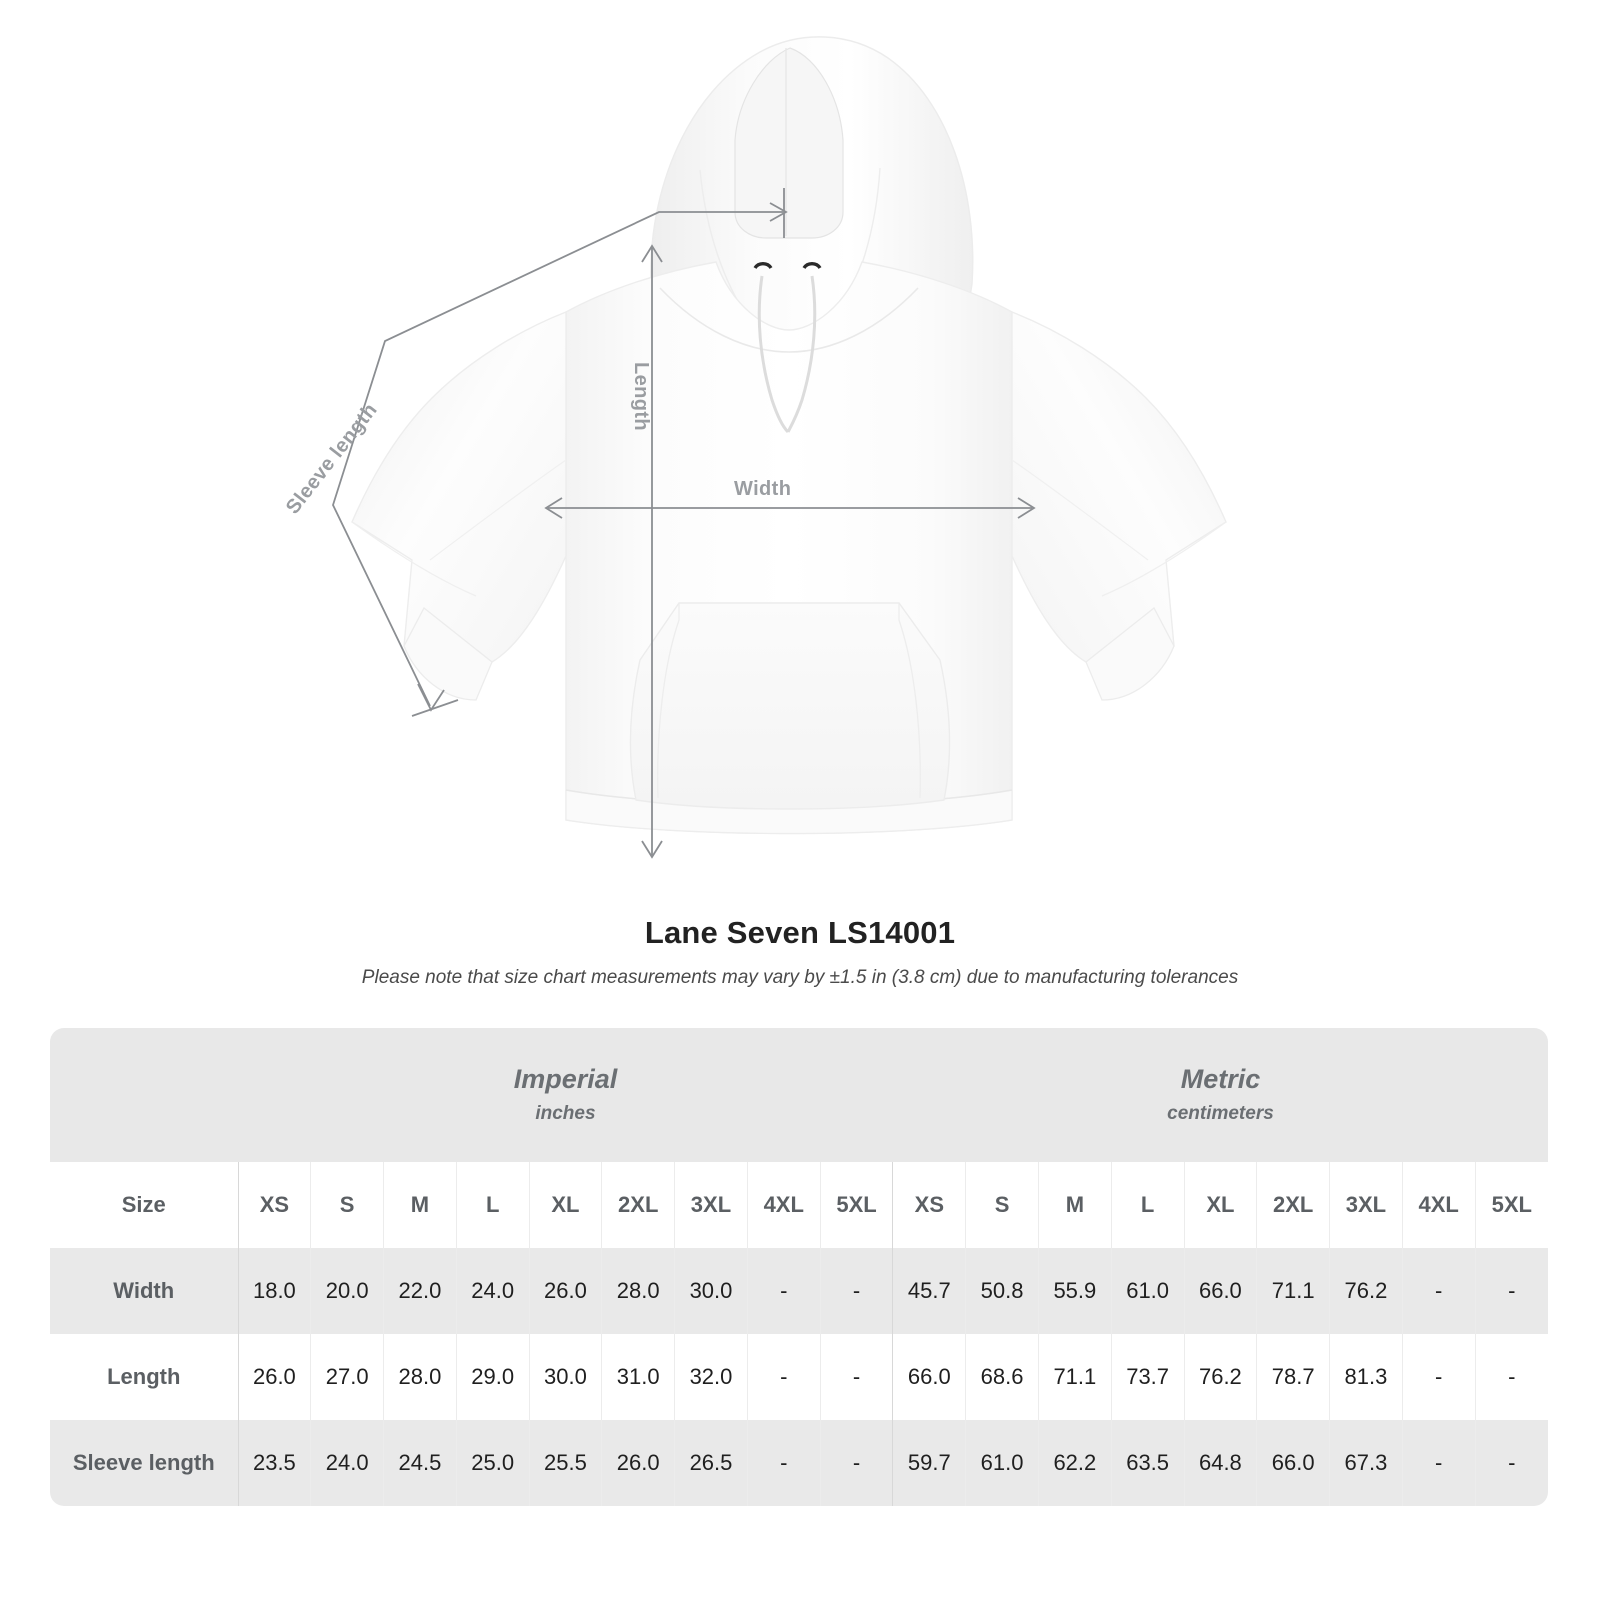  Describe the element at coordinates (565, 1078) in the screenshot. I see `unit-imperial-name: Imperial` at that location.